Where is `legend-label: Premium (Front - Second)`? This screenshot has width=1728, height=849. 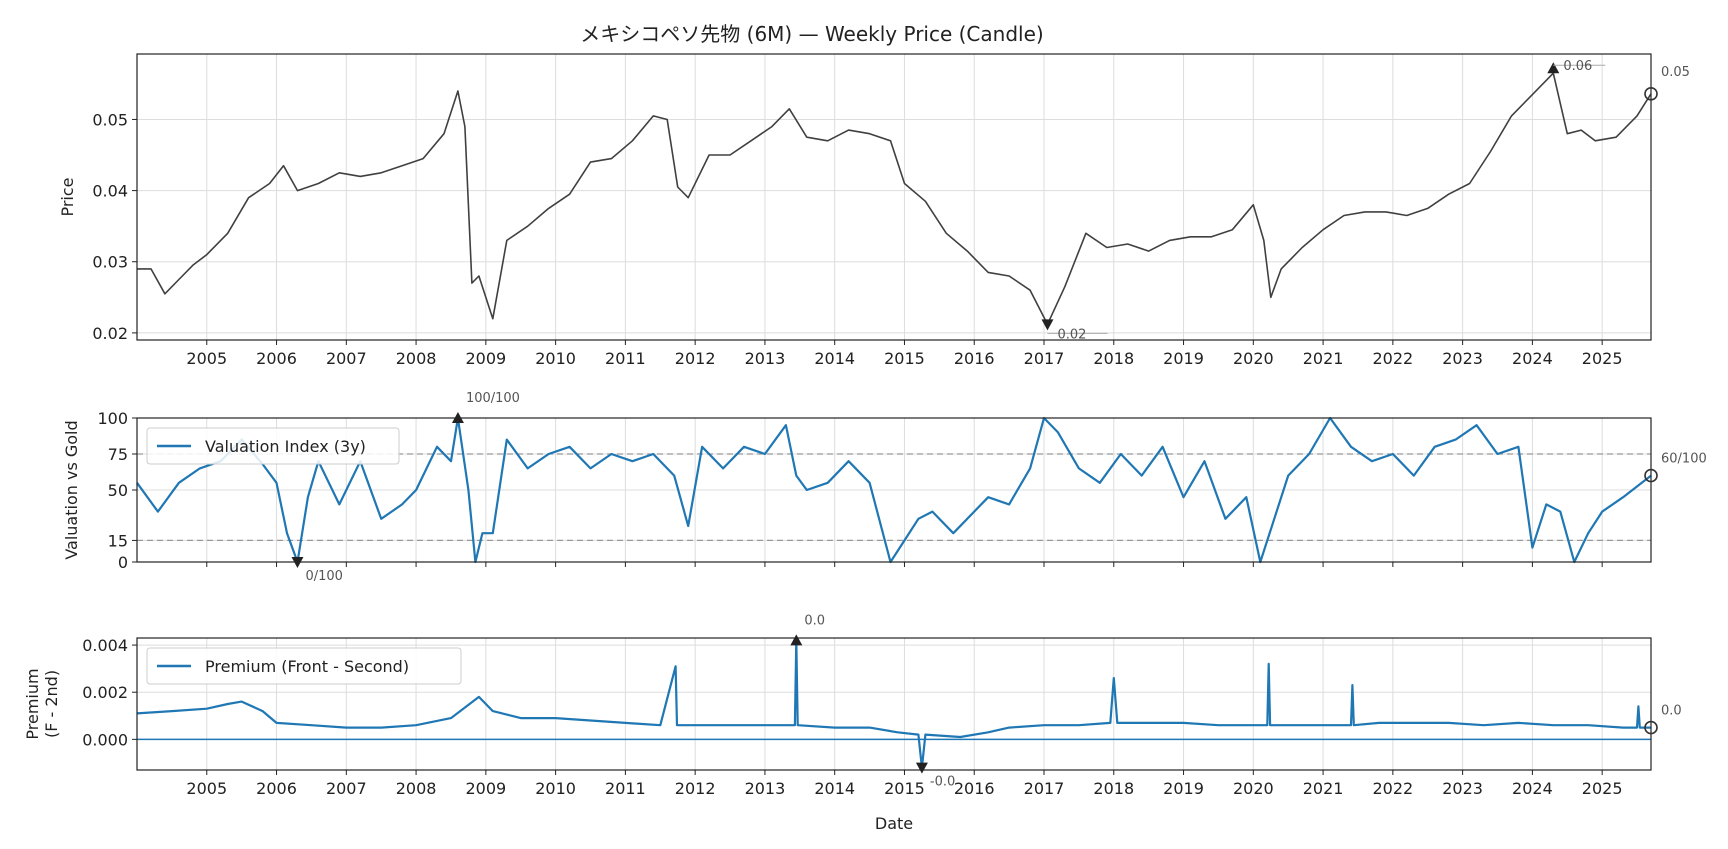 legend-label: Premium (Front - Second) is located at coordinates (307, 666).